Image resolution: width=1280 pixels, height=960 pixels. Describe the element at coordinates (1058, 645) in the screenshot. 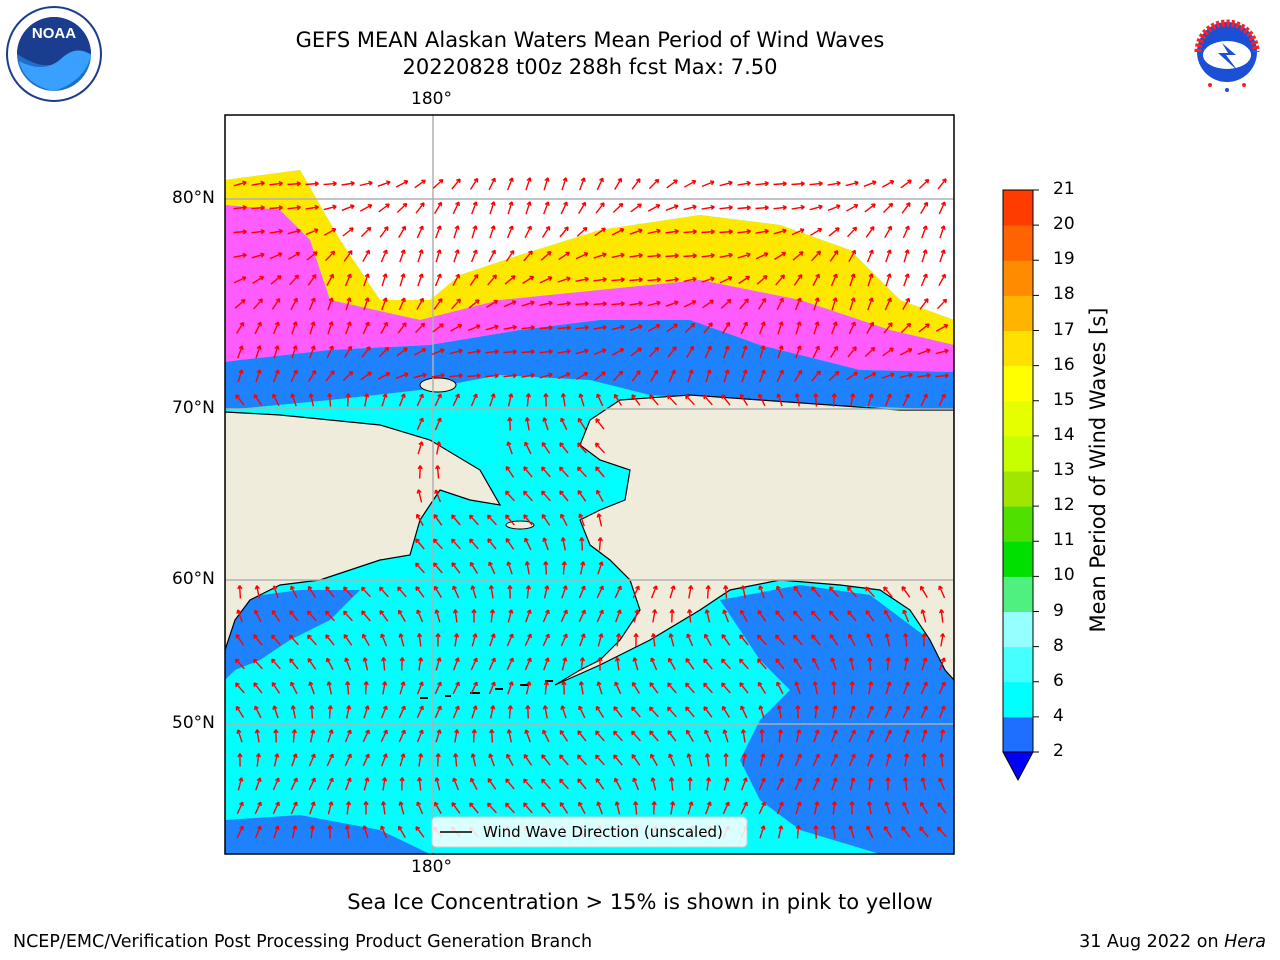

I see `colorbar-tick-label: 8` at that location.